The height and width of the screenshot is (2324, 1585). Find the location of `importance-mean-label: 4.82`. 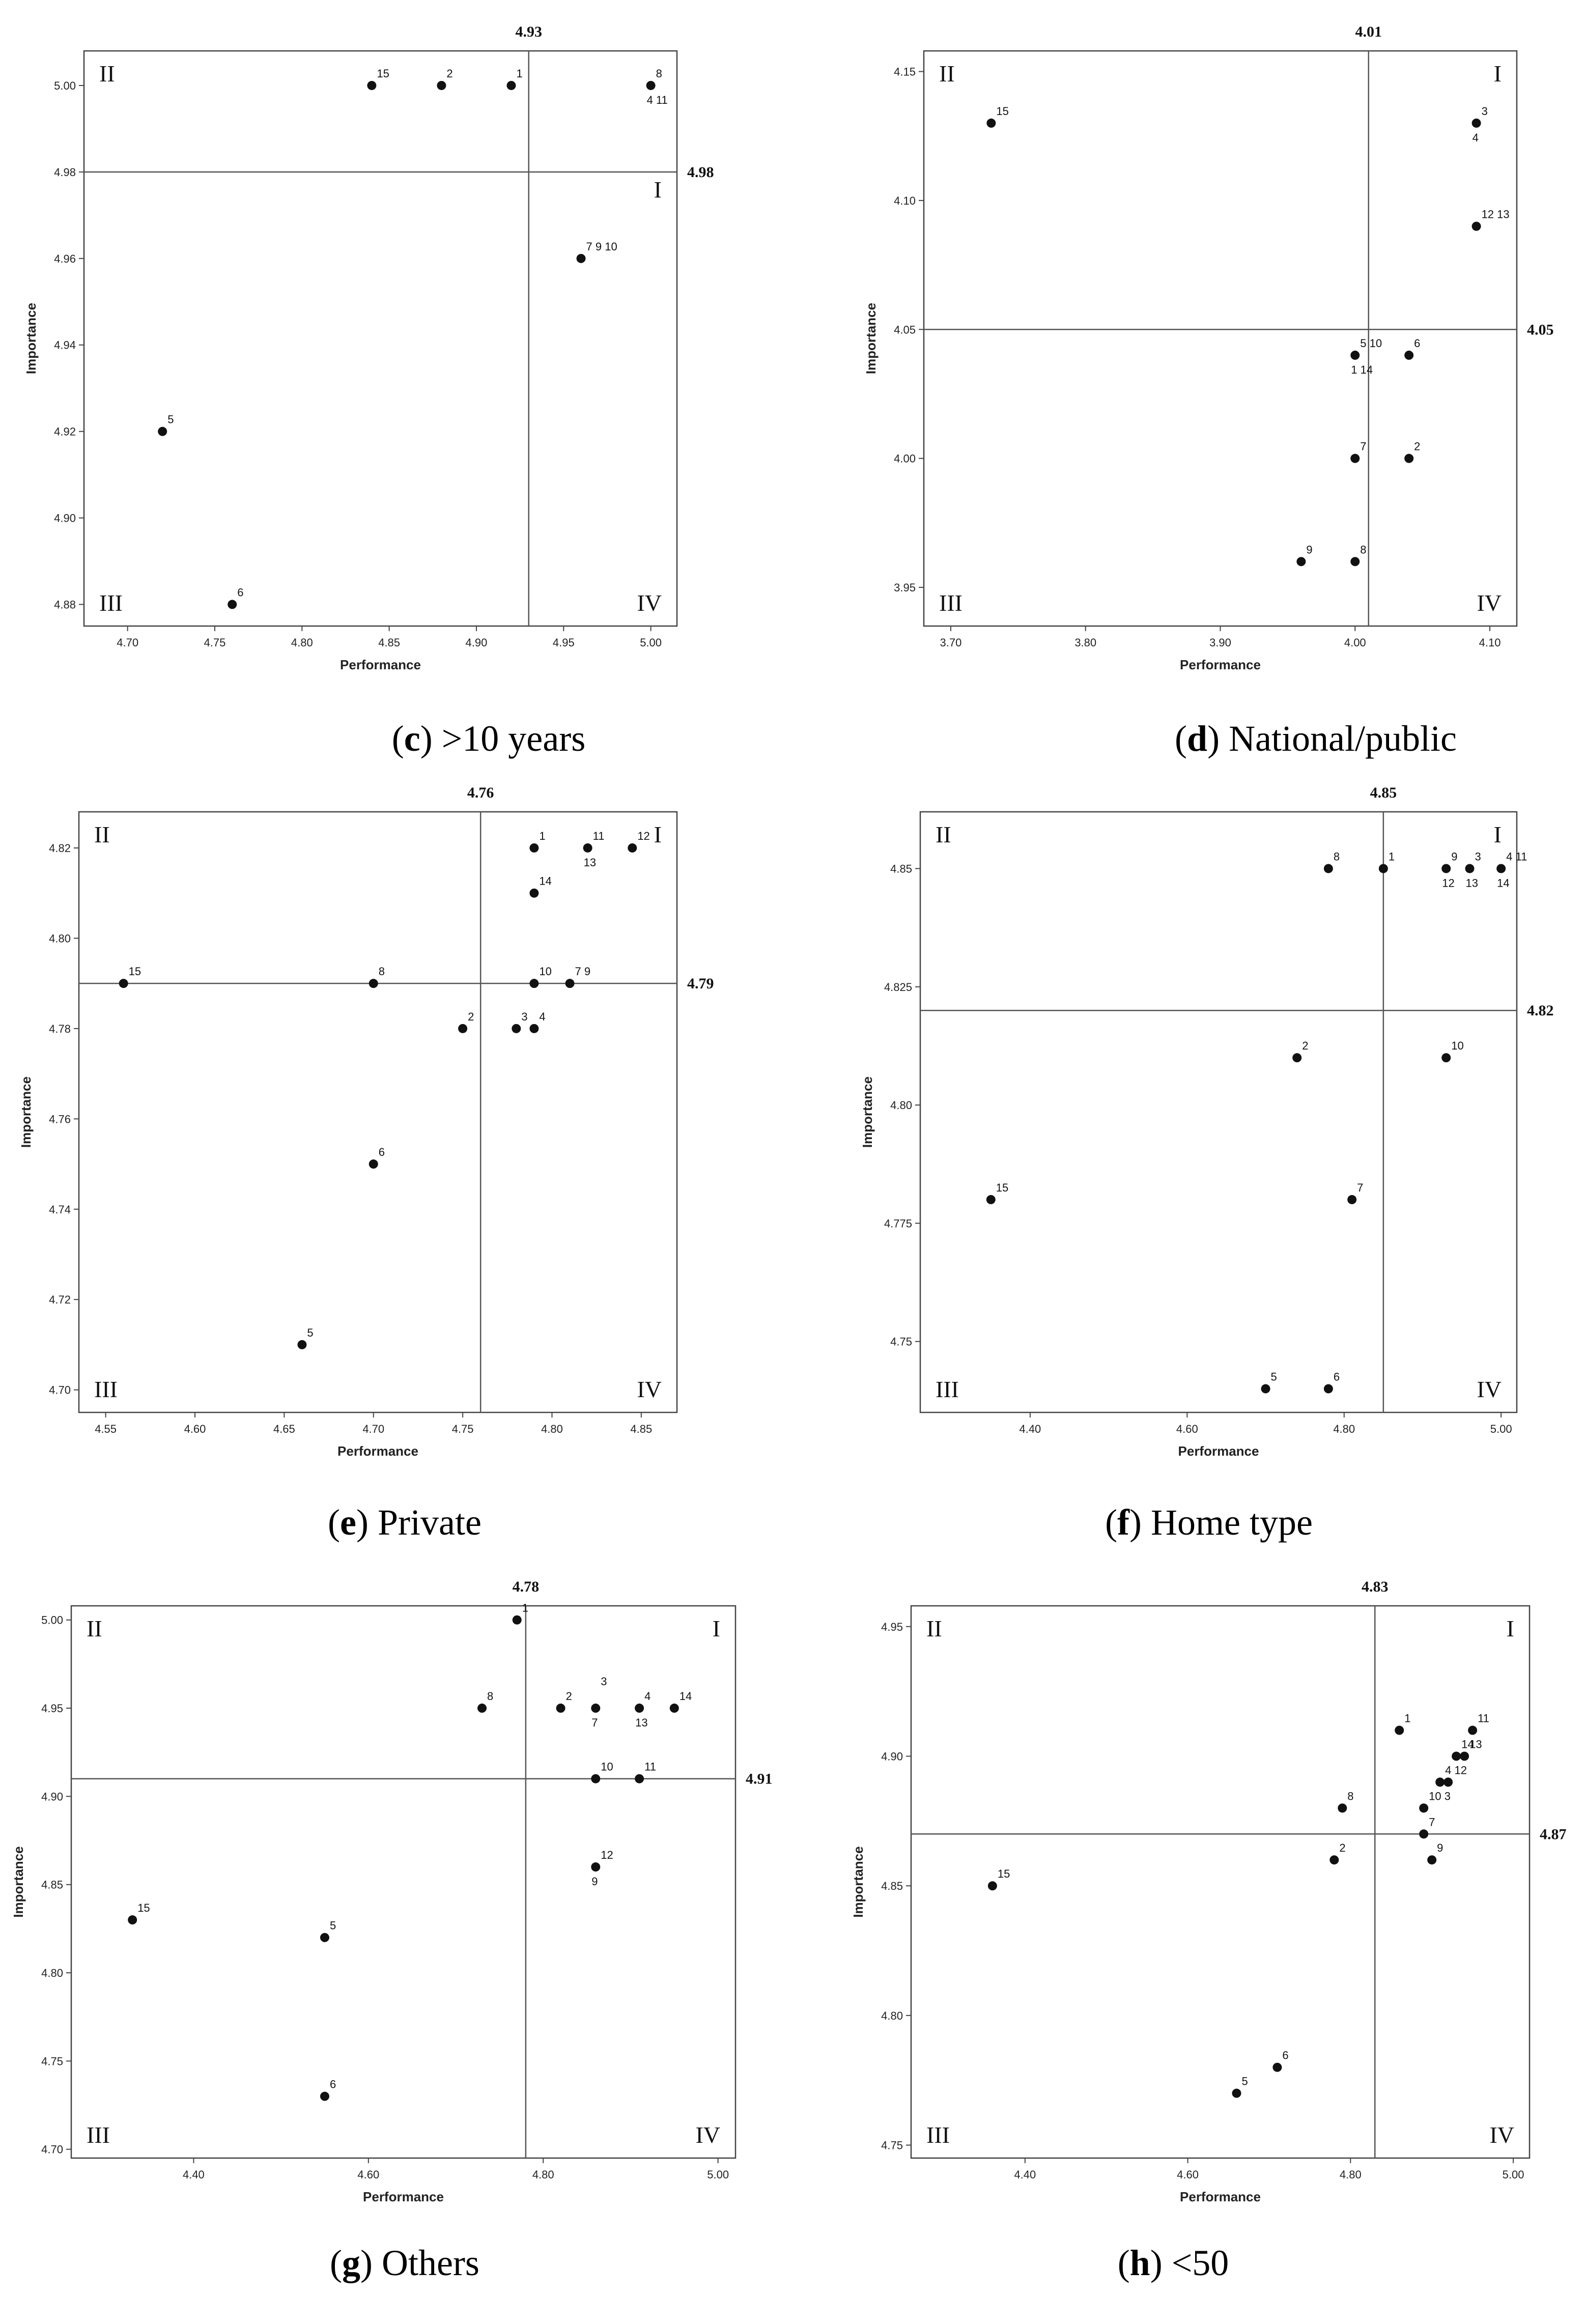

importance-mean-label: 4.82 is located at coordinates (1540, 1010).